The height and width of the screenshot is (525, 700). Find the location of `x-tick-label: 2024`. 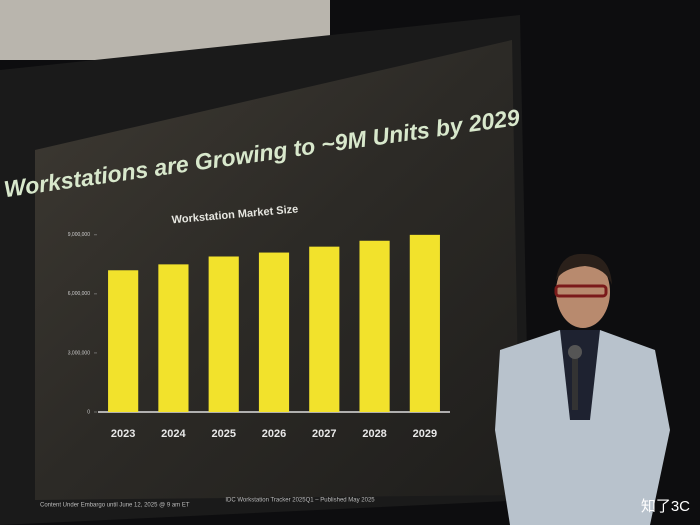

x-tick-label: 2024 is located at coordinates (173, 434).